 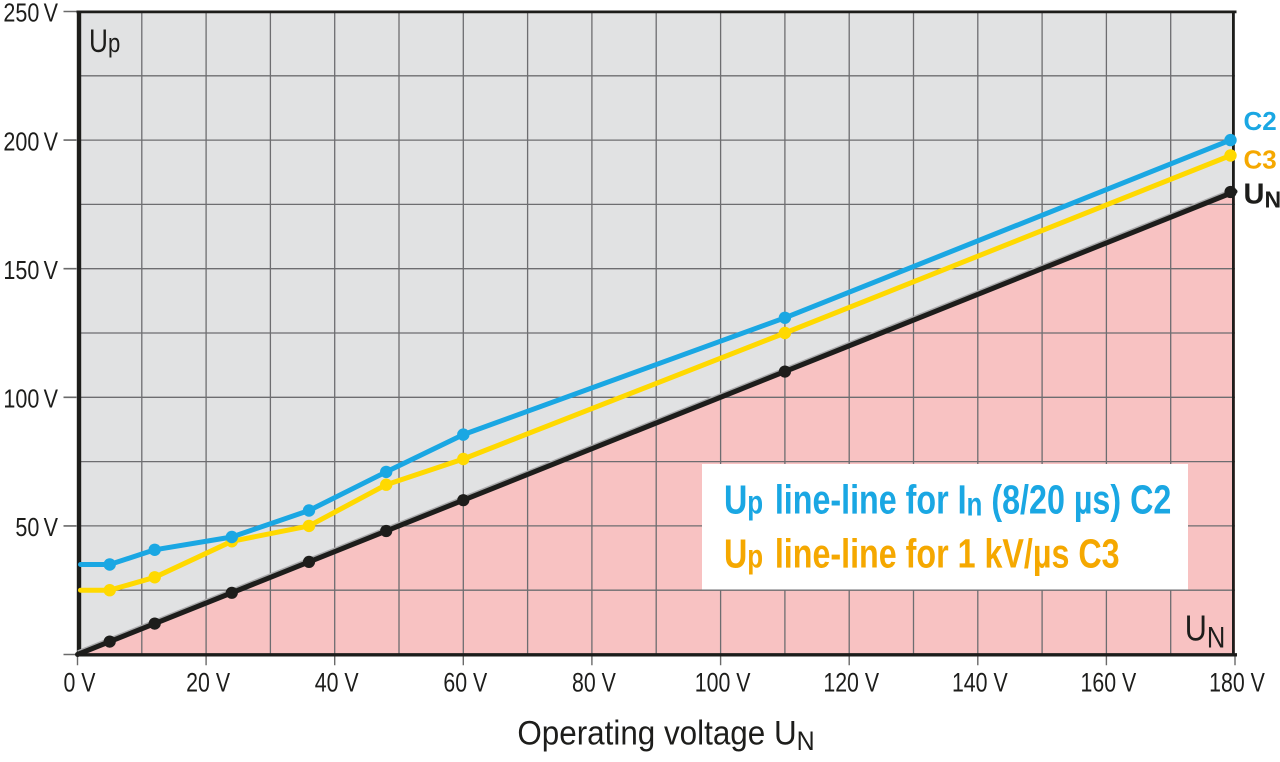 I want to click on svg-text: C2, so click(x=1260, y=121).